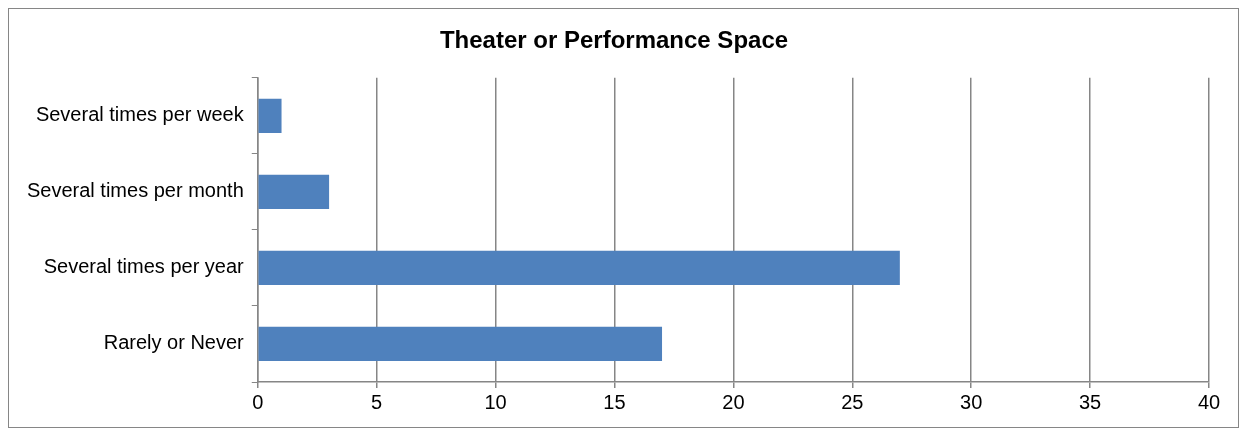  I want to click on x-tick-label: 25, so click(852, 401).